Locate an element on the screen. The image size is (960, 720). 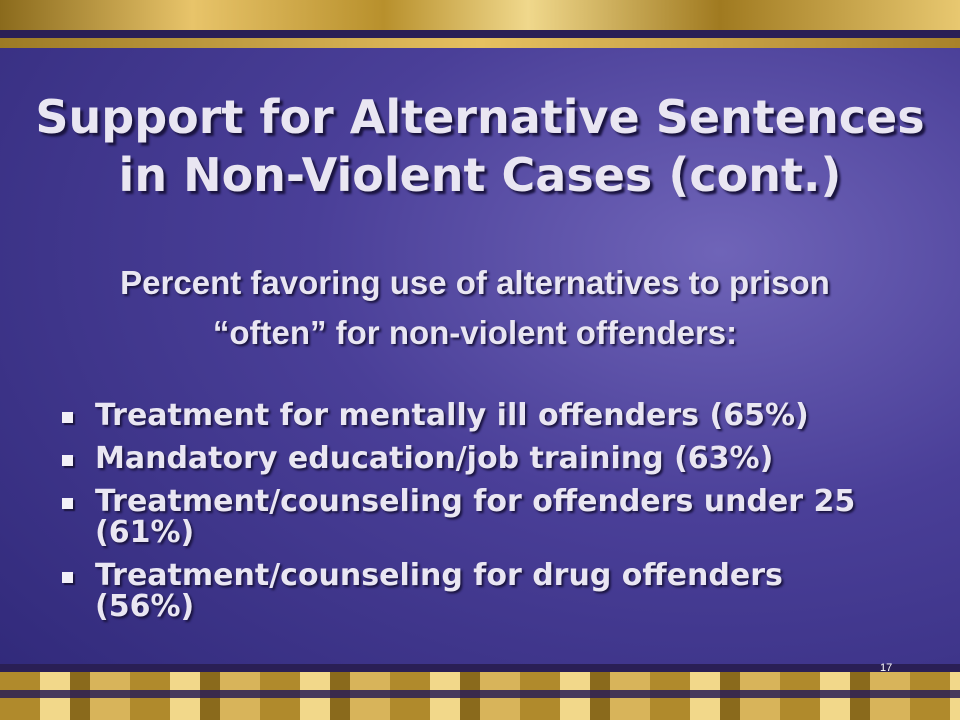
bullet: Mandatory education/job training (63%) is located at coordinates (475, 458).